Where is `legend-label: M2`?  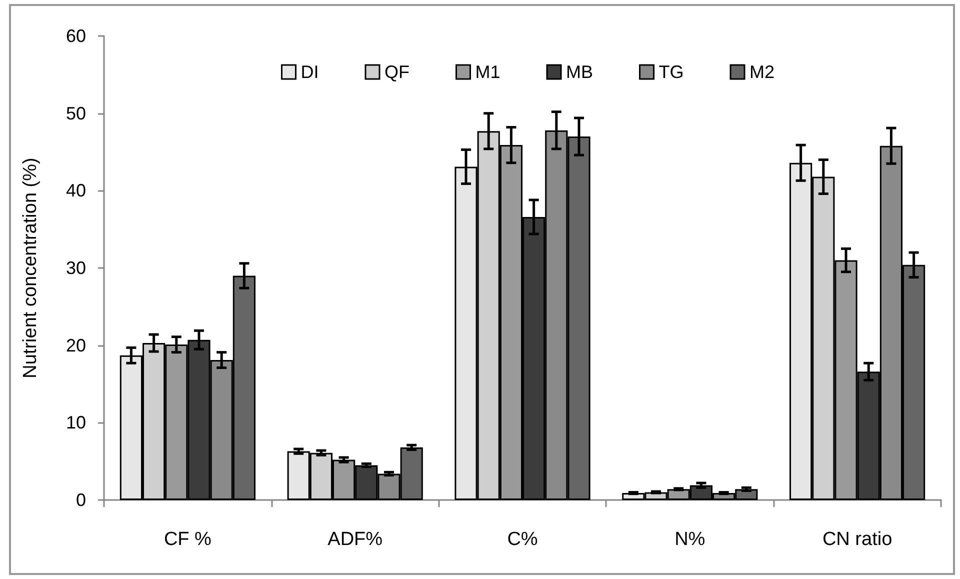
legend-label: M2 is located at coordinates (762, 72).